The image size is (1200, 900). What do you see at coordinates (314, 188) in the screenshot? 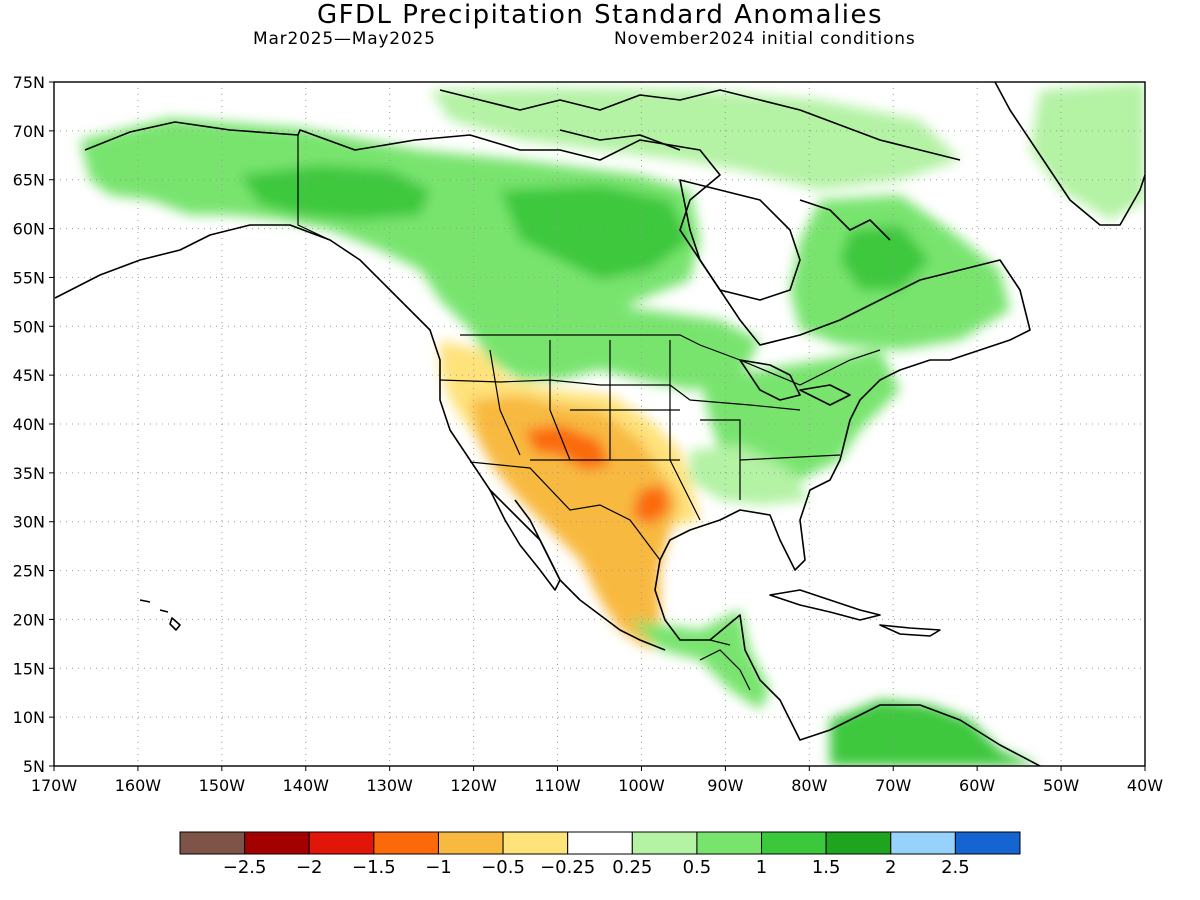
I see `alaska-canada-border` at bounding box center [314, 188].